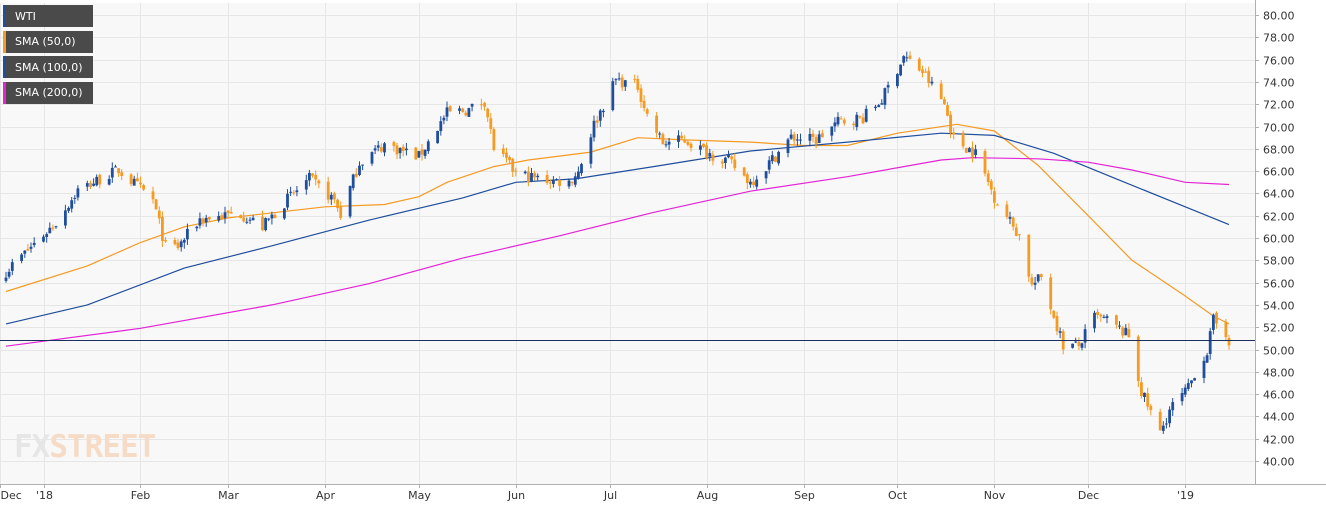 The height and width of the screenshot is (509, 1326). I want to click on legend-item-sma-200: SMA (200,0), so click(48, 92).